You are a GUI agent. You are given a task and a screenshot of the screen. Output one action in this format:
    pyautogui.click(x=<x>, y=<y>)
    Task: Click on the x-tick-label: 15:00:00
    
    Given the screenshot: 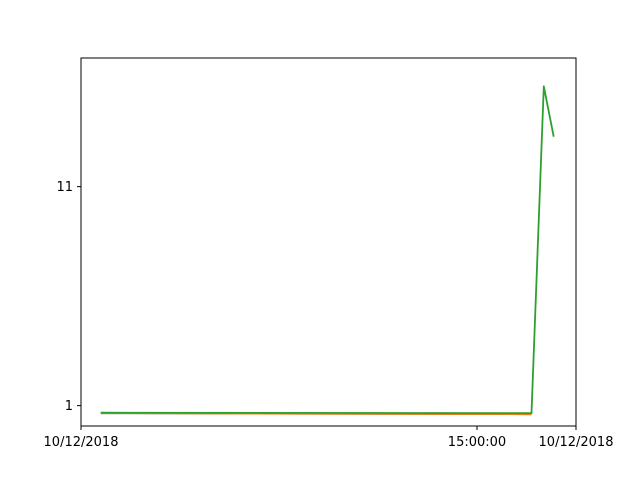 What is the action you would take?
    pyautogui.click(x=477, y=442)
    